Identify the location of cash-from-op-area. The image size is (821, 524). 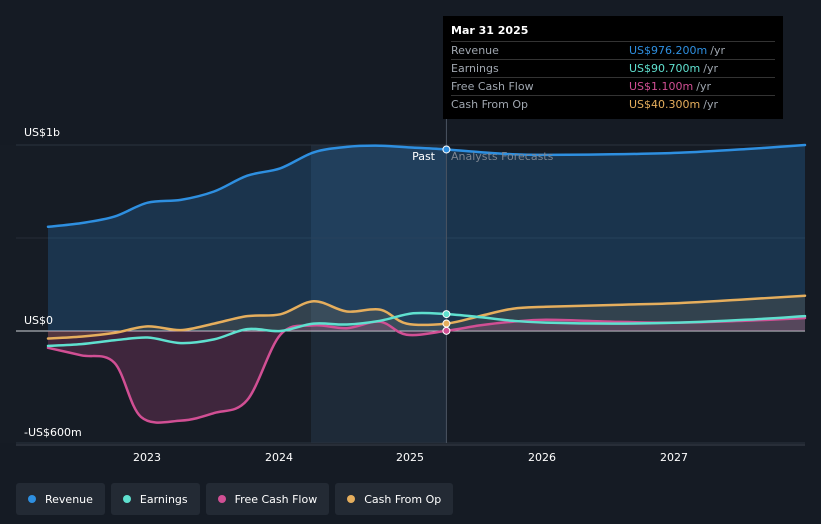
(426, 317).